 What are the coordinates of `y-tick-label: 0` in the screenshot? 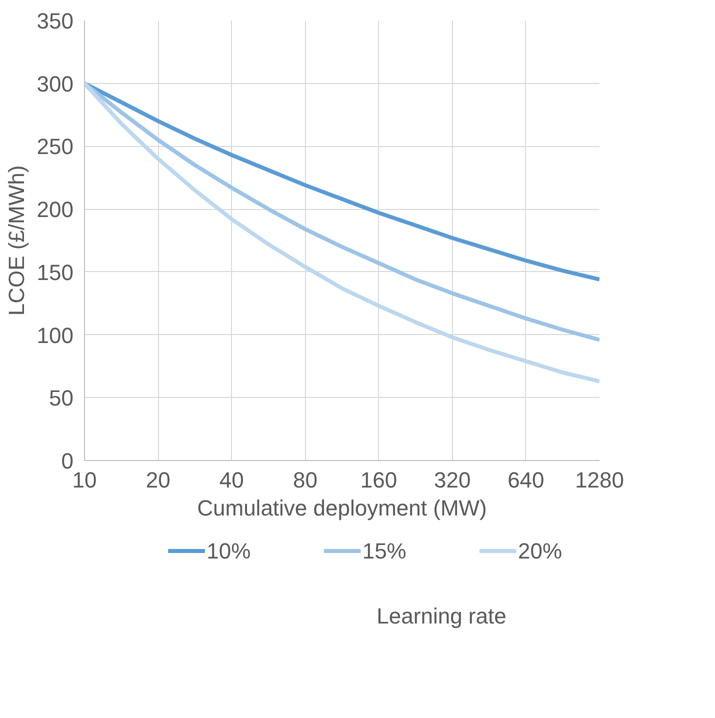 It's located at (67, 461).